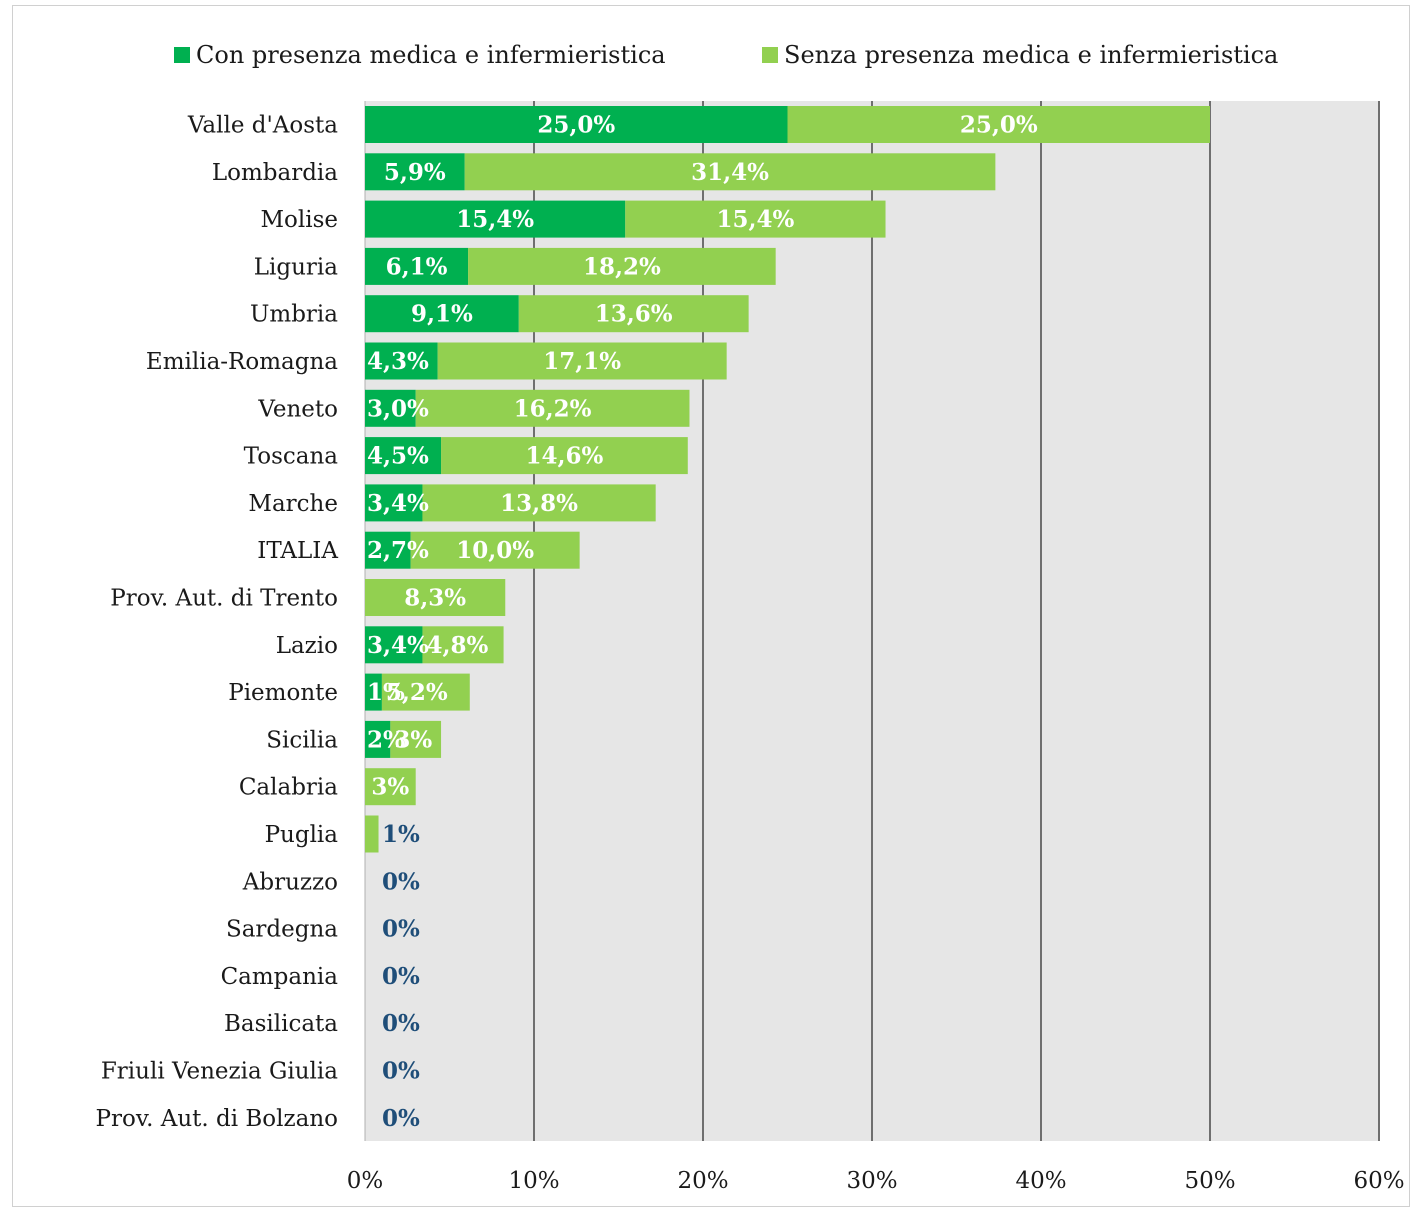 This screenshot has width=1414, height=1212. I want to click on category-label: Prov. Aut. di Bolzano, so click(217, 1119).